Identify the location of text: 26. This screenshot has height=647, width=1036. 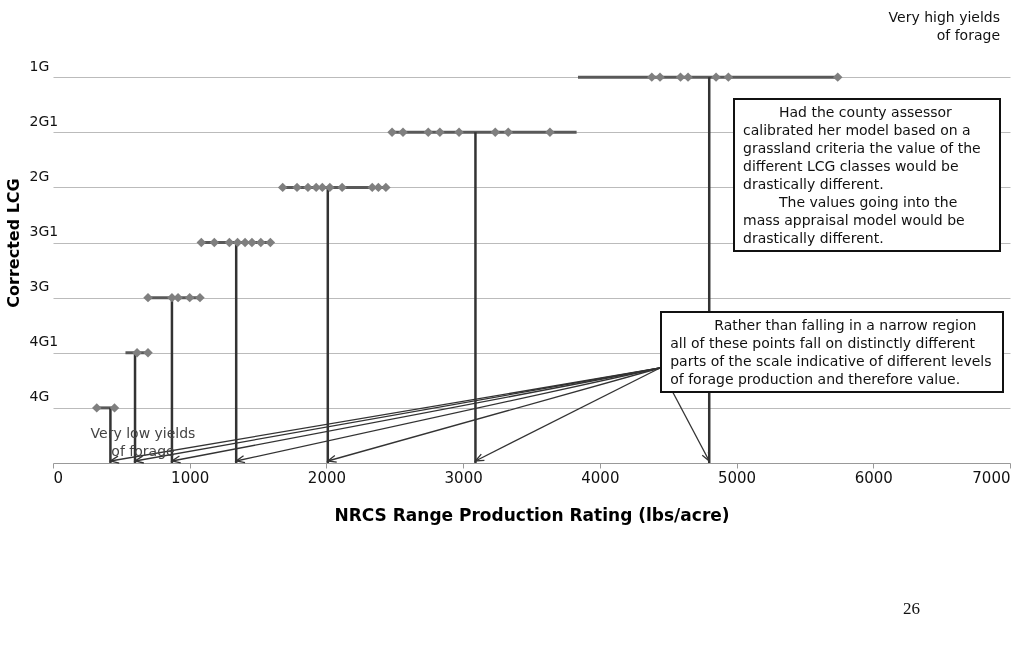
(912, 608).